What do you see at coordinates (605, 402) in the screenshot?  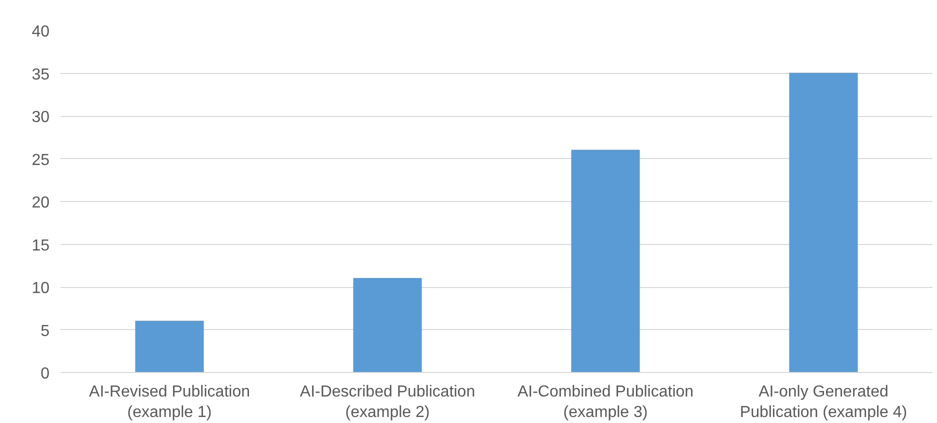 I see `x-tick-label: AI-Combined Publication (example 3)` at bounding box center [605, 402].